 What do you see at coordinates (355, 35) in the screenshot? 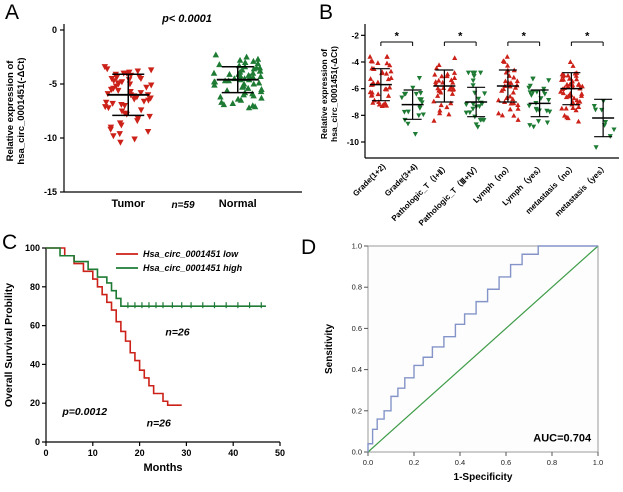
I see `svg-text: -2` at bounding box center [355, 35].